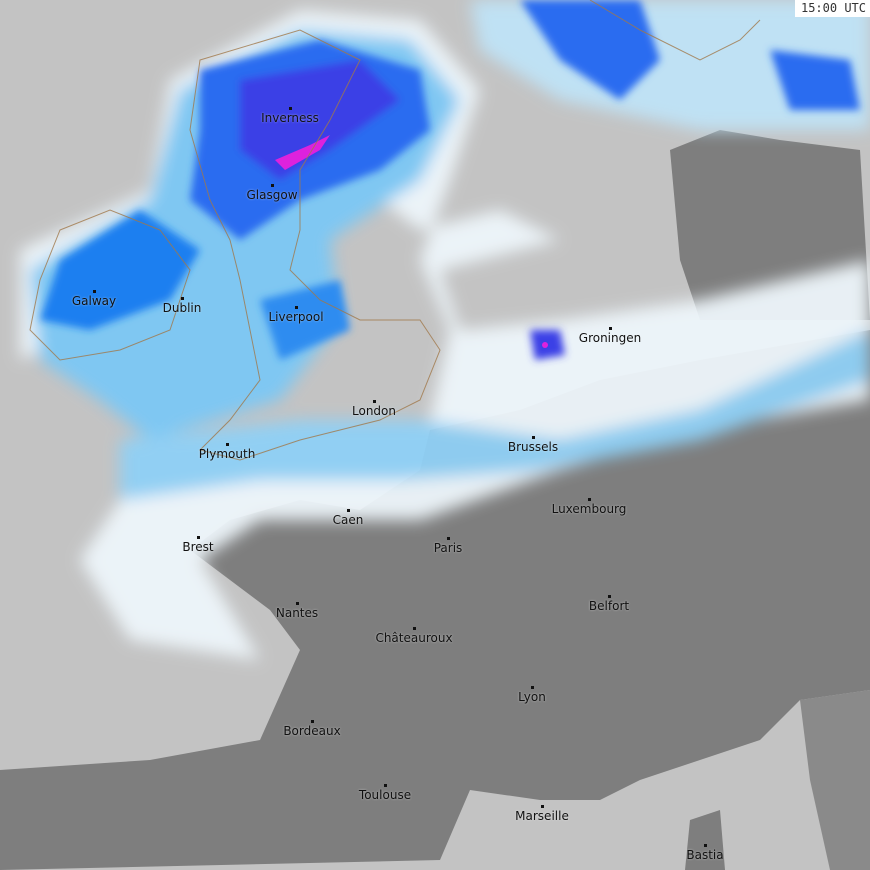 The height and width of the screenshot is (870, 870). What do you see at coordinates (610, 338) in the screenshot?
I see `city-label: Groningen` at bounding box center [610, 338].